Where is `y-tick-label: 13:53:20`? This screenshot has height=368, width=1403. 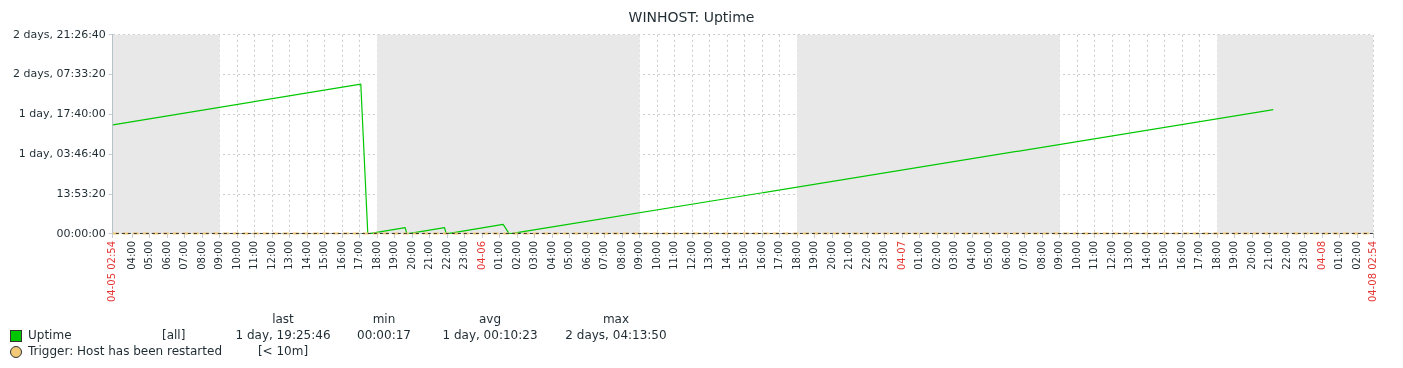
y-tick-label: 13:53:20 is located at coordinates (81, 193).